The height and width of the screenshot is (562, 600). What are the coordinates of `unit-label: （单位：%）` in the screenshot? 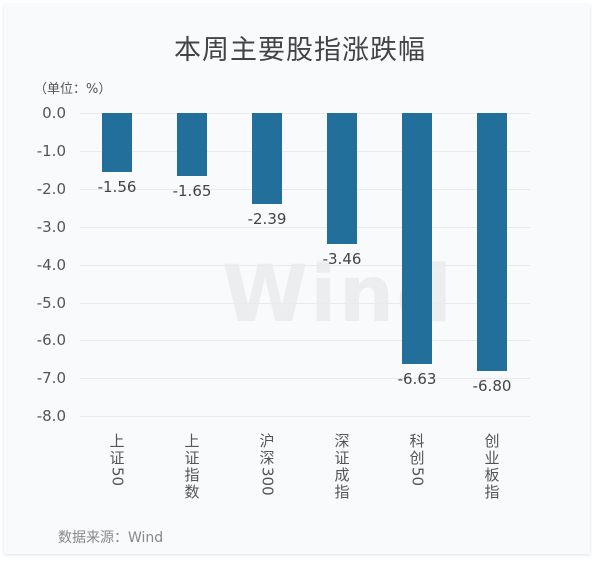 It's located at (73, 89).